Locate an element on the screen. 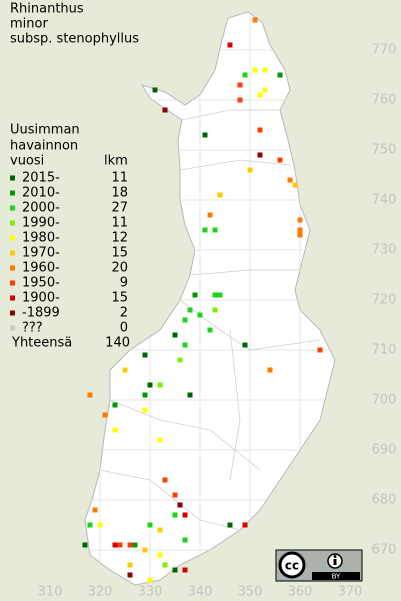 The image size is (401, 601). cc-text: cc is located at coordinates (292, 566).